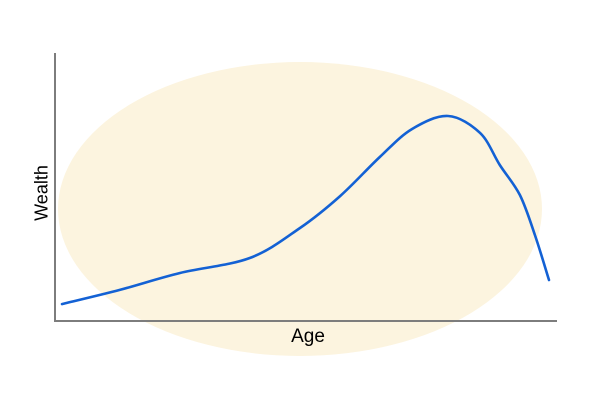  Describe the element at coordinates (41, 193) in the screenshot. I see `y-axis-label: Wealth` at that location.